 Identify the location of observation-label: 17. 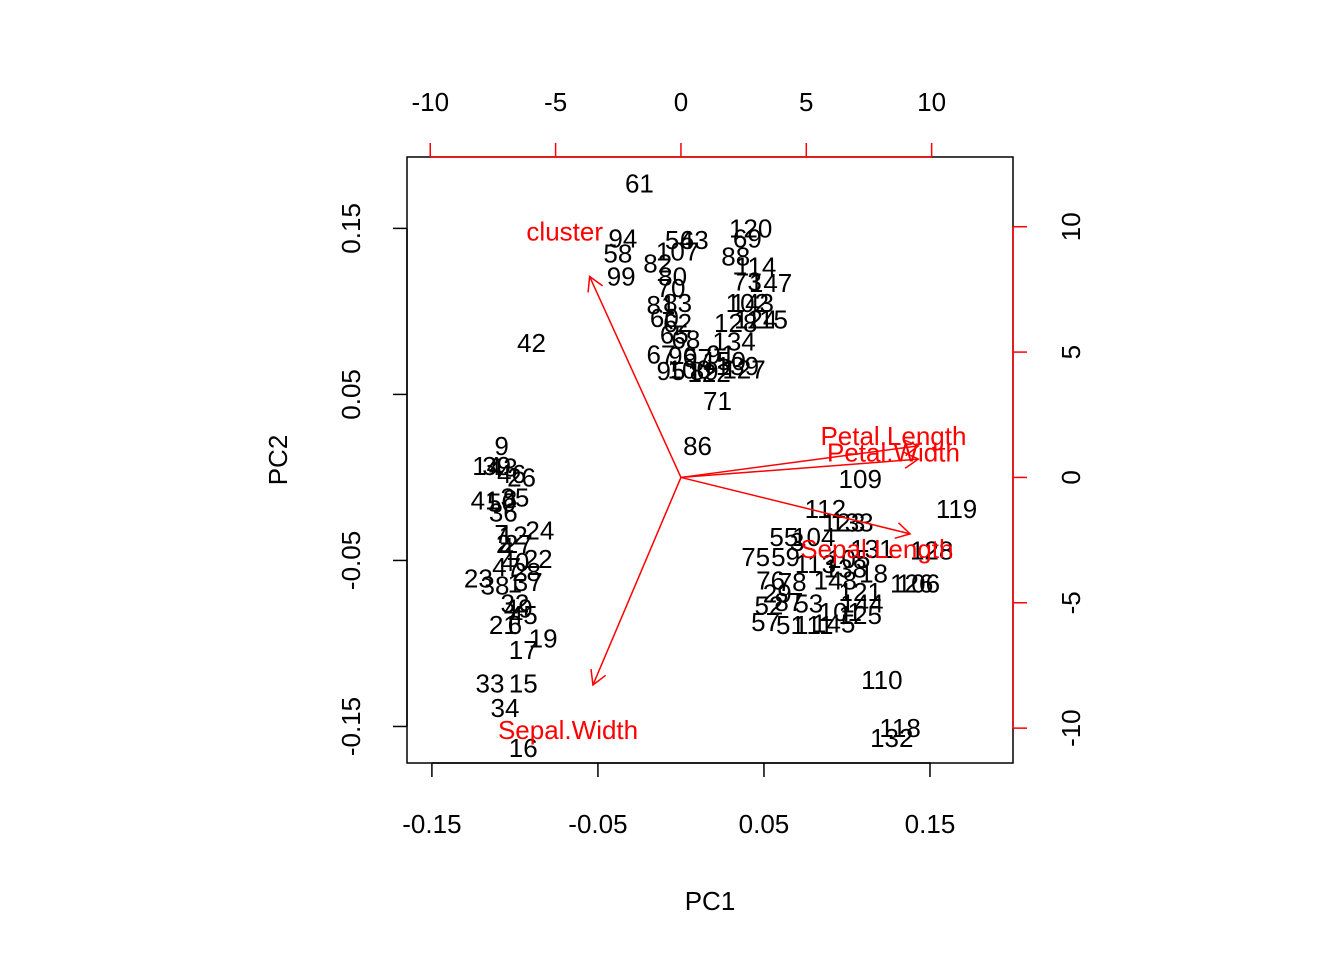
(523, 650).